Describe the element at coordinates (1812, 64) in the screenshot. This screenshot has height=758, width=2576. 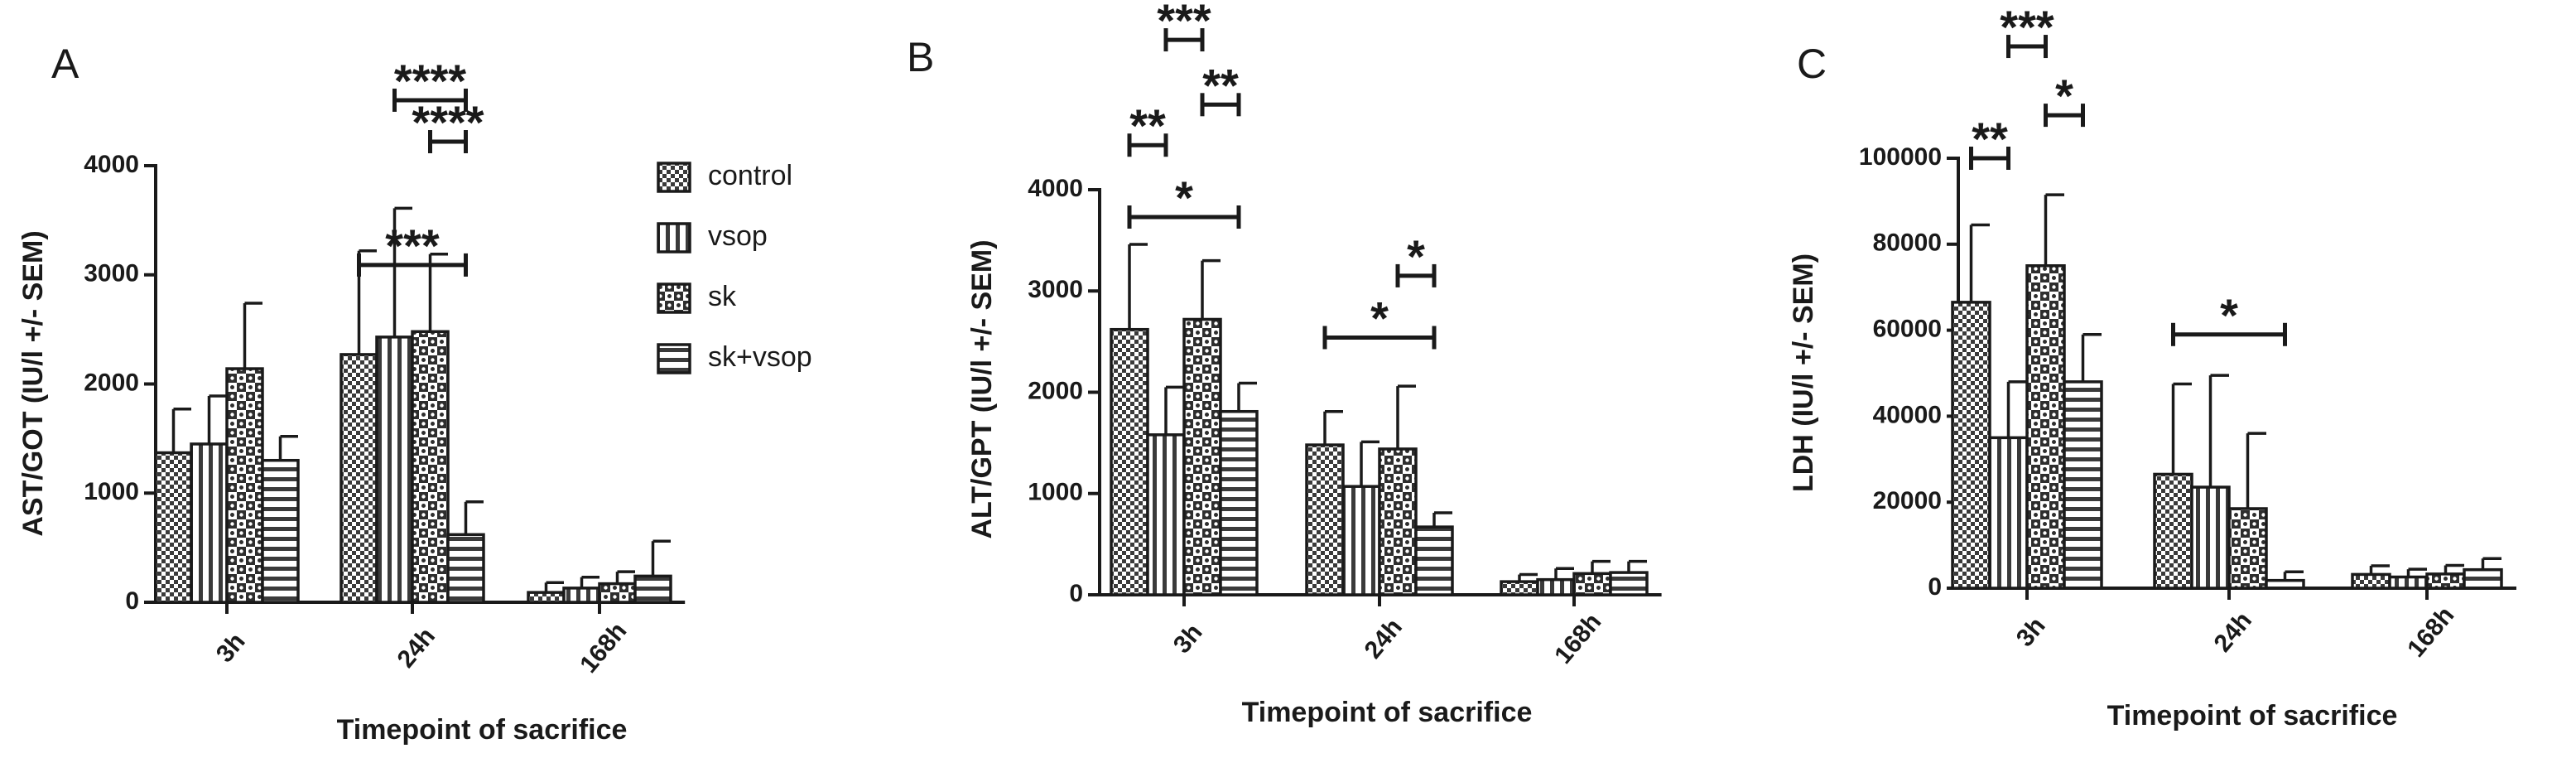
I see `panel-letter: C` at that location.